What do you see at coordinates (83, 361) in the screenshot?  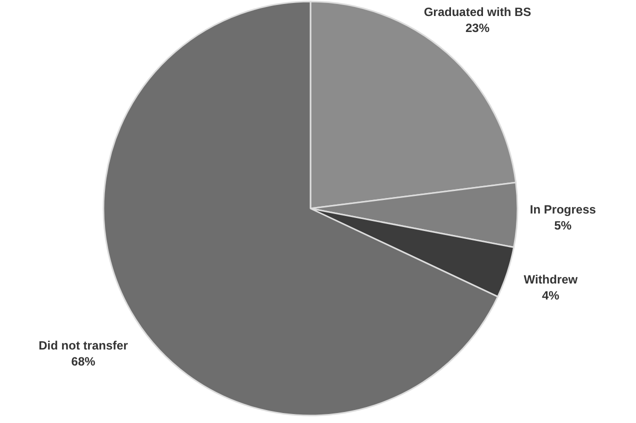 I see `data-label: 68%` at bounding box center [83, 361].